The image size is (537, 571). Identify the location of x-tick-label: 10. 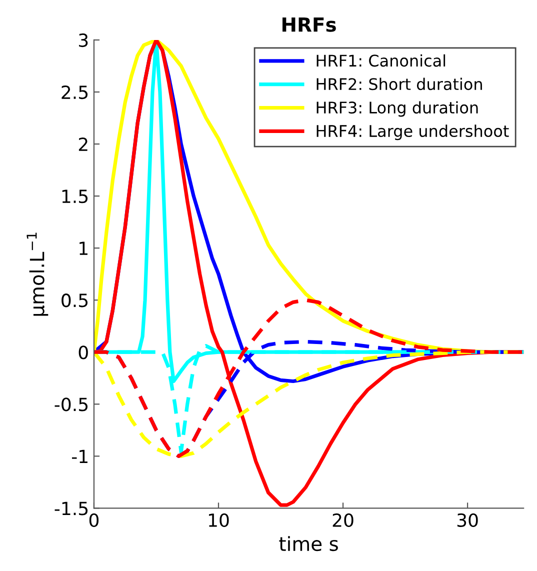
(218, 520).